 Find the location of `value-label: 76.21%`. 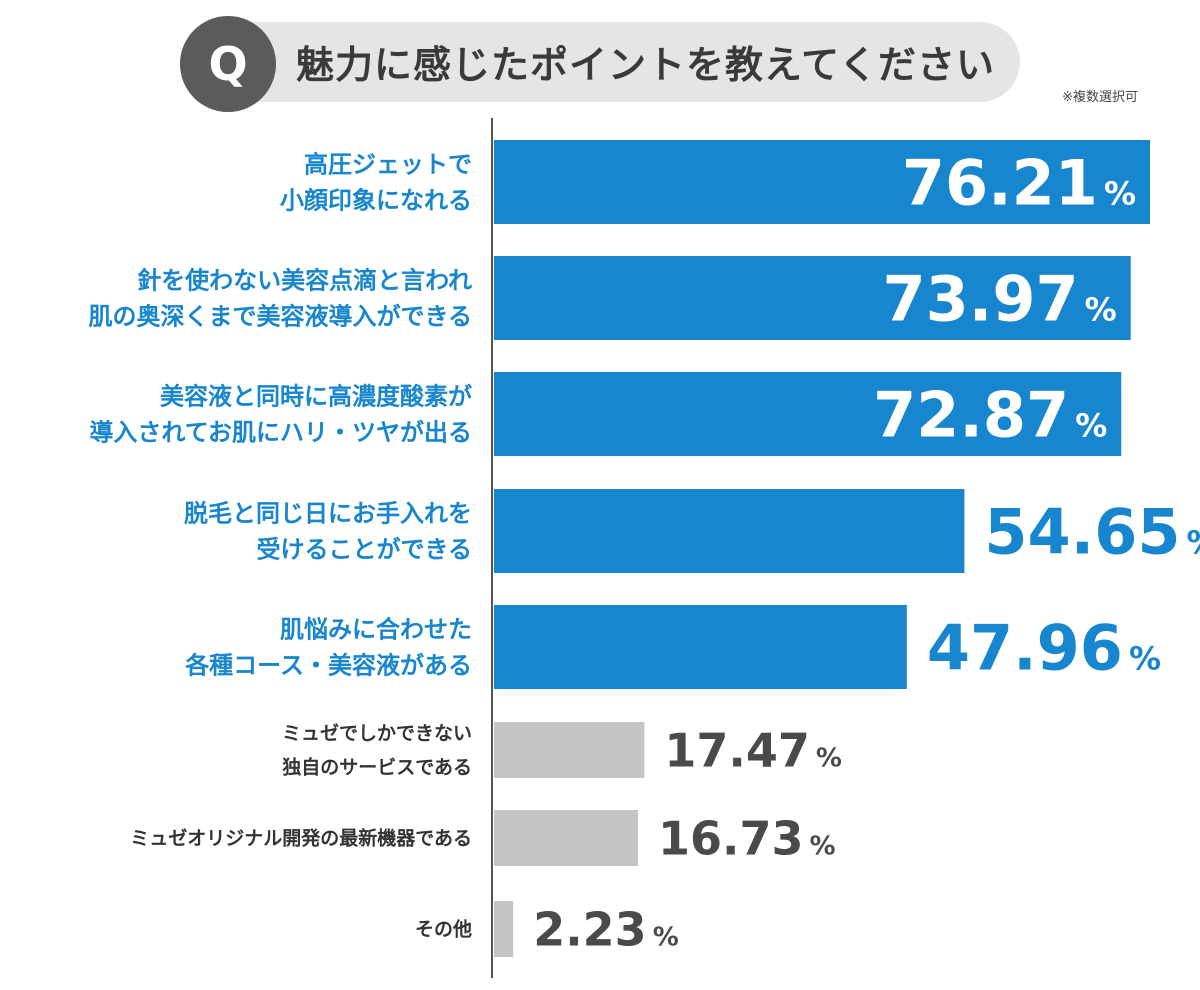

value-label: 76.21% is located at coordinates (1019, 182).